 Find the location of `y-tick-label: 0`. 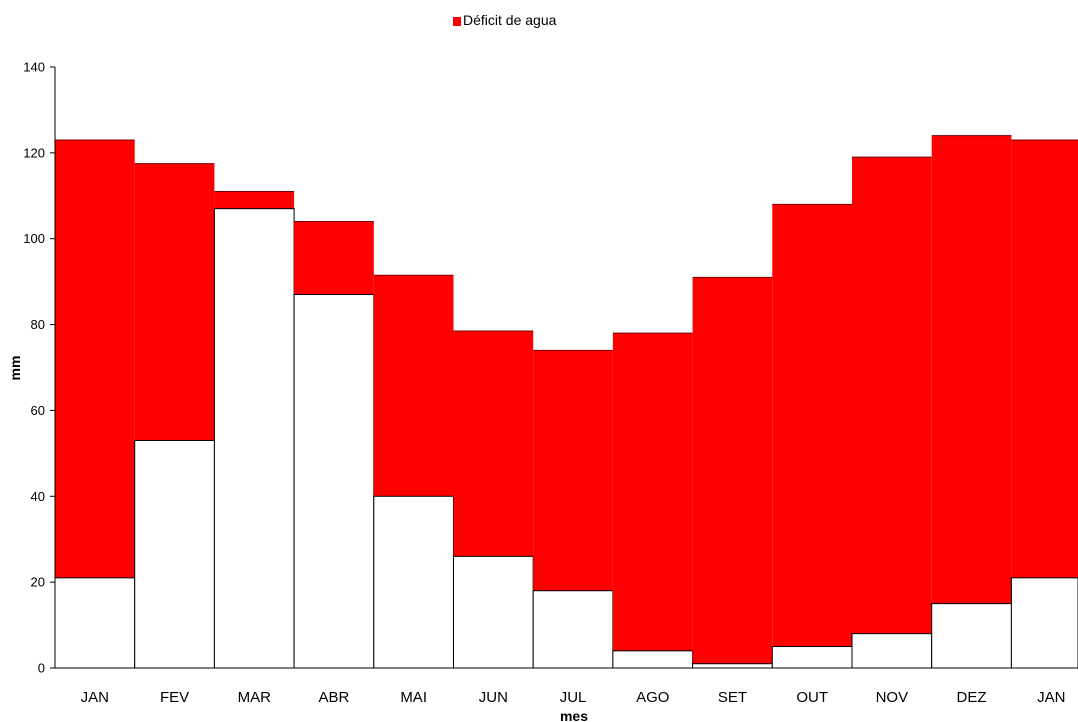

y-tick-label: 0 is located at coordinates (41, 668).